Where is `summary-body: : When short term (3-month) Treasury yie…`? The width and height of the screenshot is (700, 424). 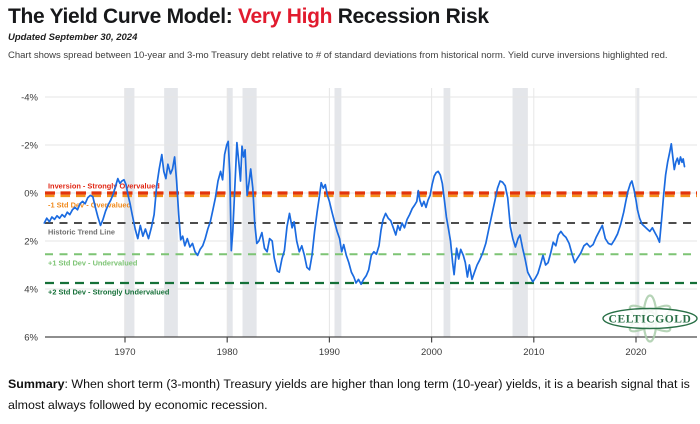 summary-body: : When short term (3-month) Treasury yie… is located at coordinates (349, 394).